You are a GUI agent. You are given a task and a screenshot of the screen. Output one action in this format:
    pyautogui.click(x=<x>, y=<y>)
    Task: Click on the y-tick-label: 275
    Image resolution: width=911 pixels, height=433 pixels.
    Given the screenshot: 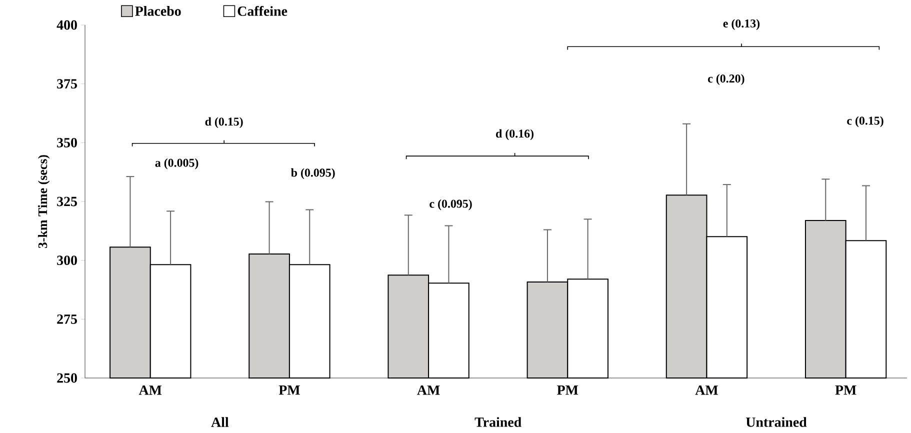 What is the action you would take?
    pyautogui.click(x=67, y=319)
    